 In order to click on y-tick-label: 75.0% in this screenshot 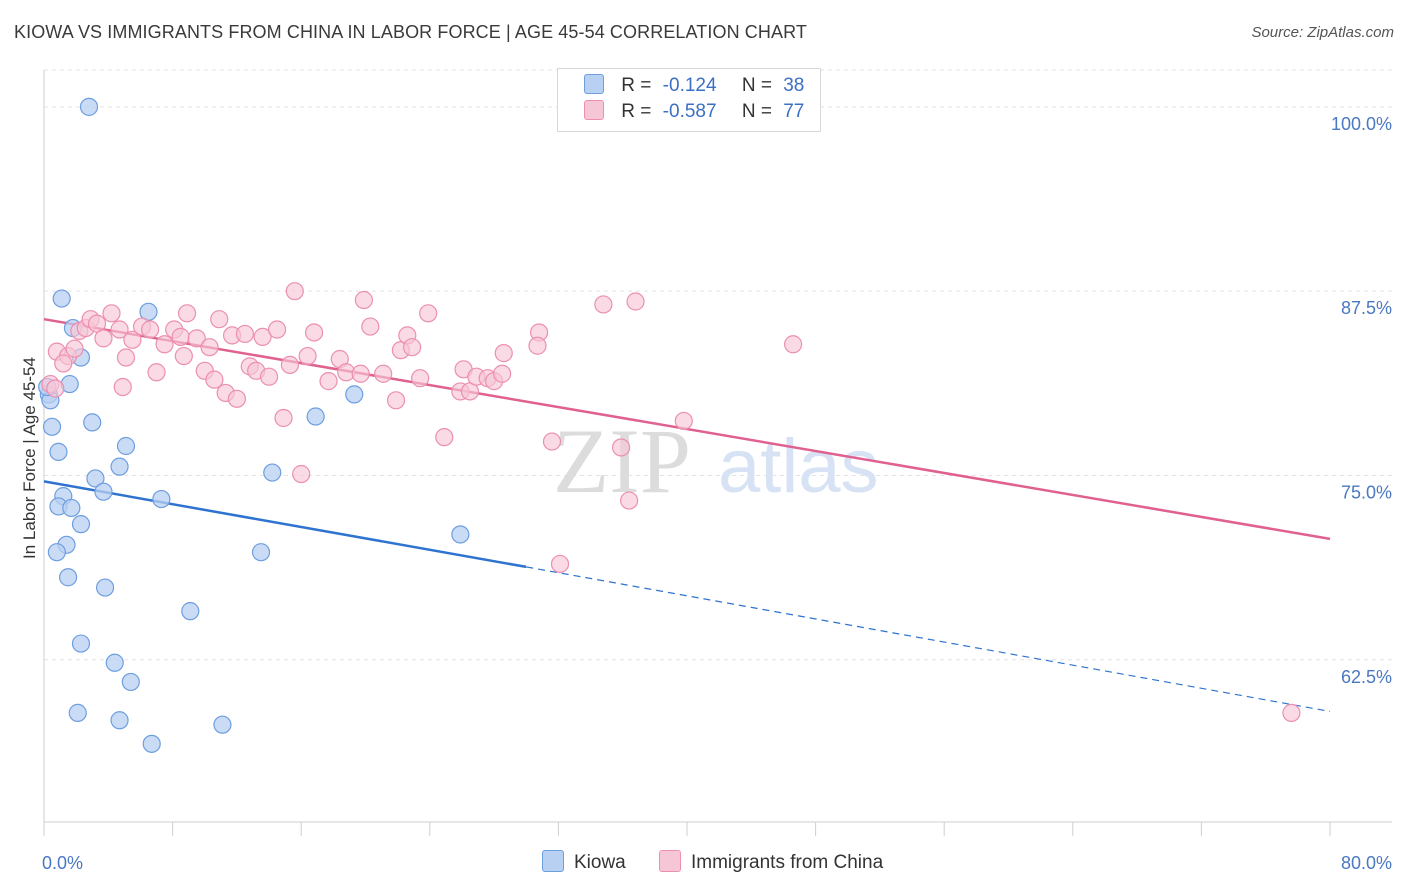, I will do `click(1366, 492)`.